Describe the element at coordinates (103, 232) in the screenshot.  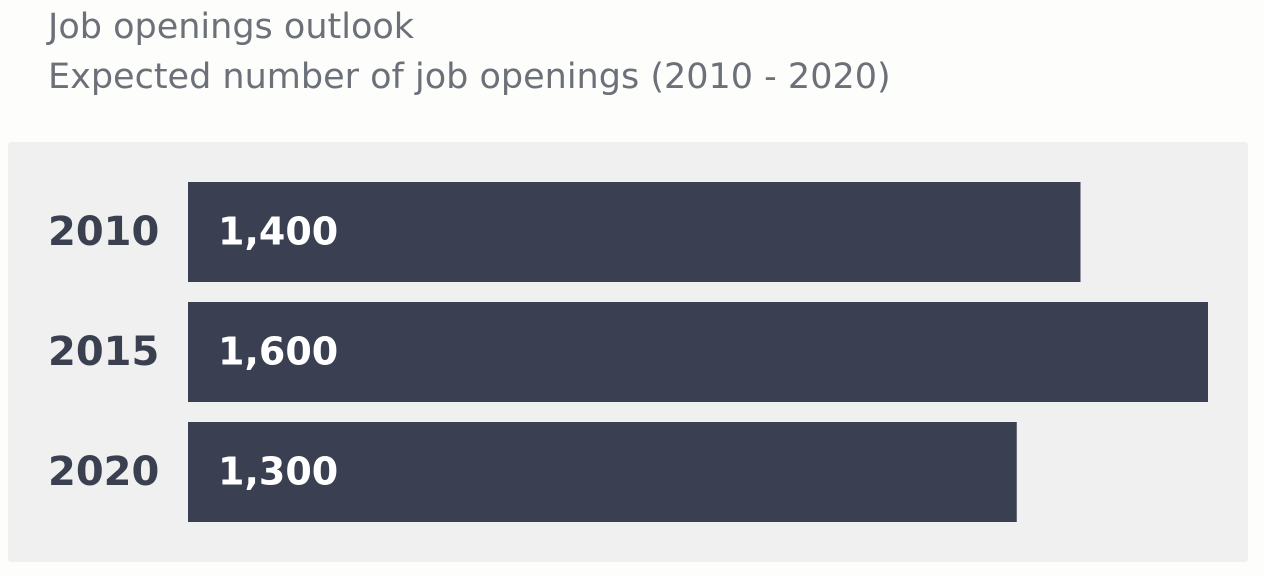
I see `category-label: 2010` at that location.